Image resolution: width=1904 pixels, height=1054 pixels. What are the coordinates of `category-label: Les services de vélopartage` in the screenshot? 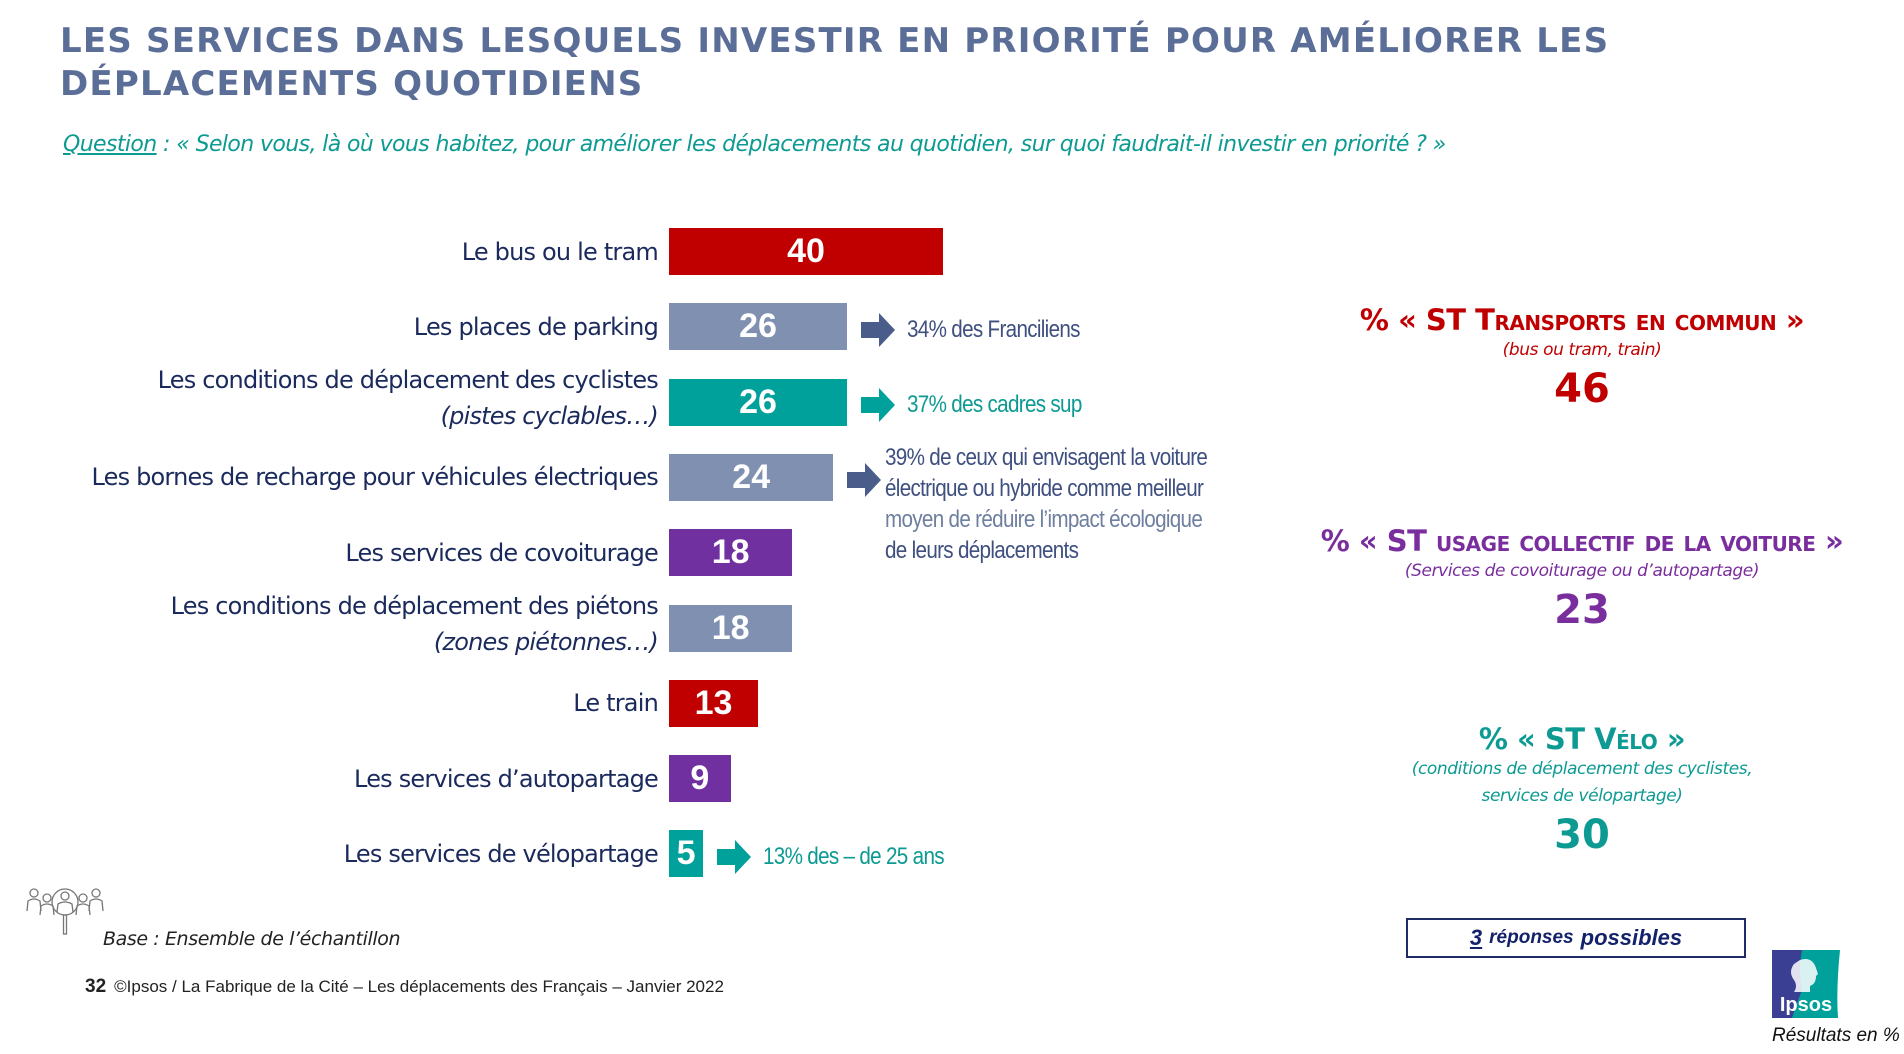 It's located at (501, 854).